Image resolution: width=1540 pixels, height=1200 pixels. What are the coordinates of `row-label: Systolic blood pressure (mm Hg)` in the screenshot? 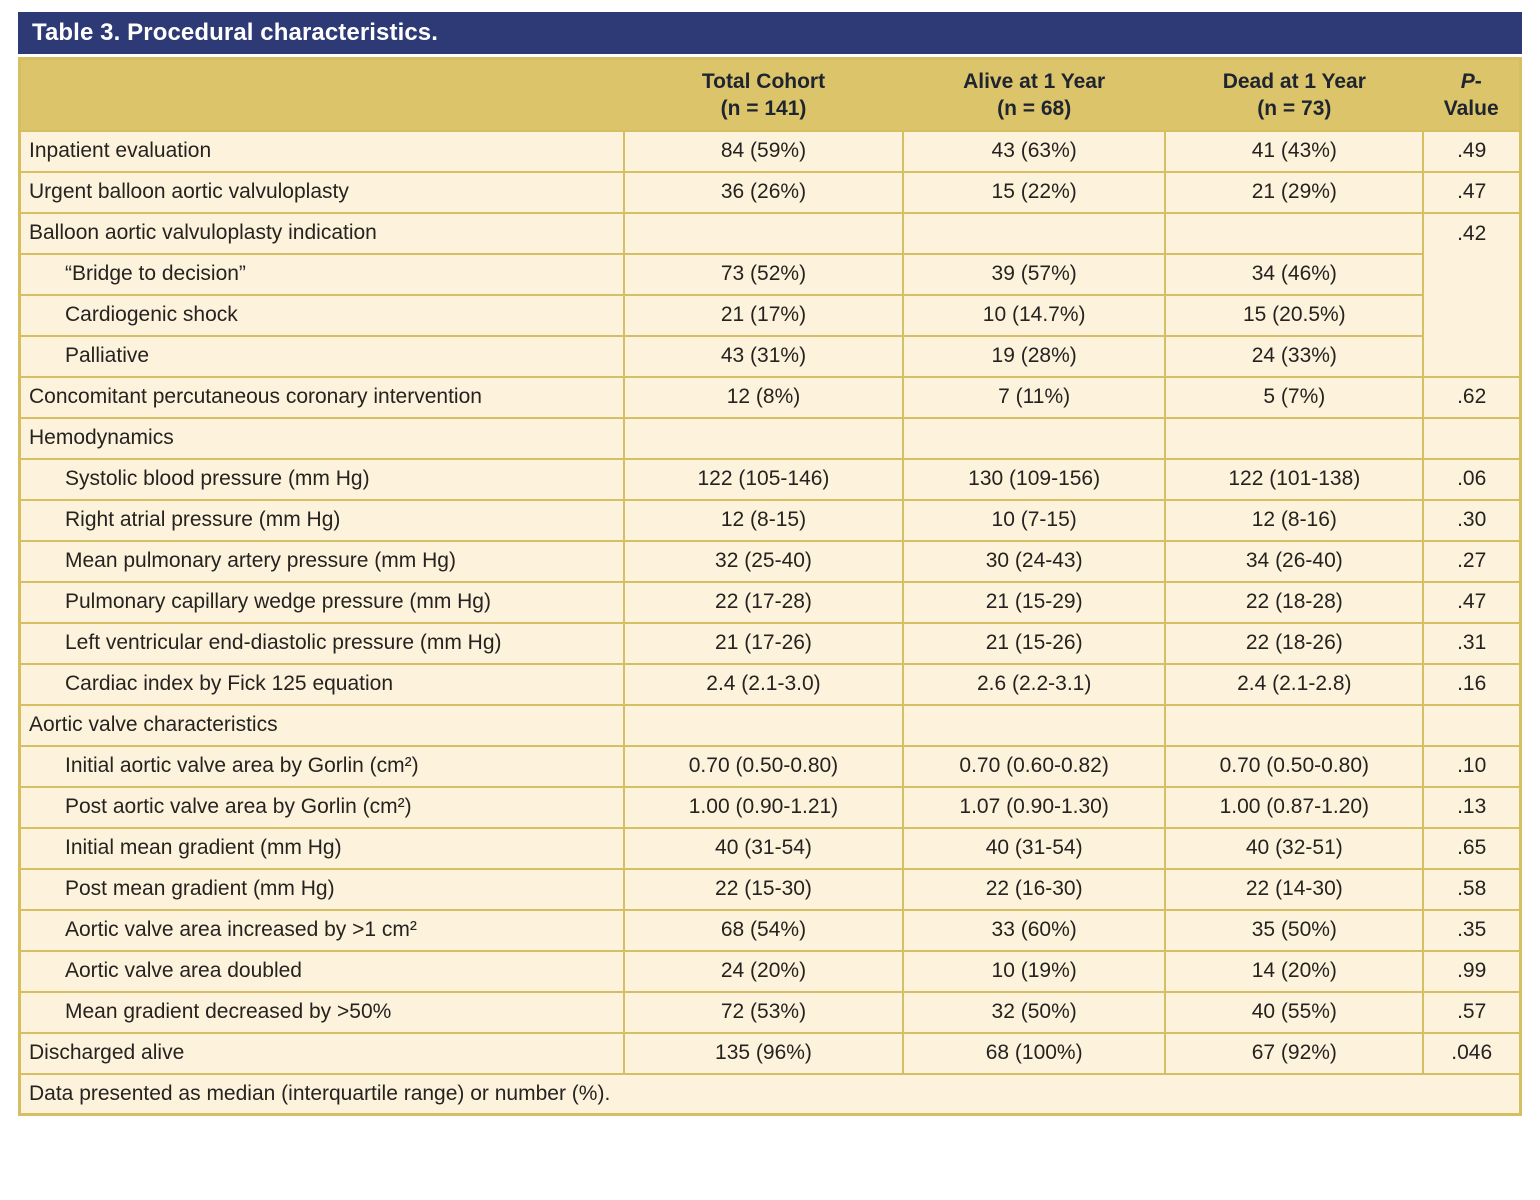 It's located at (321, 479).